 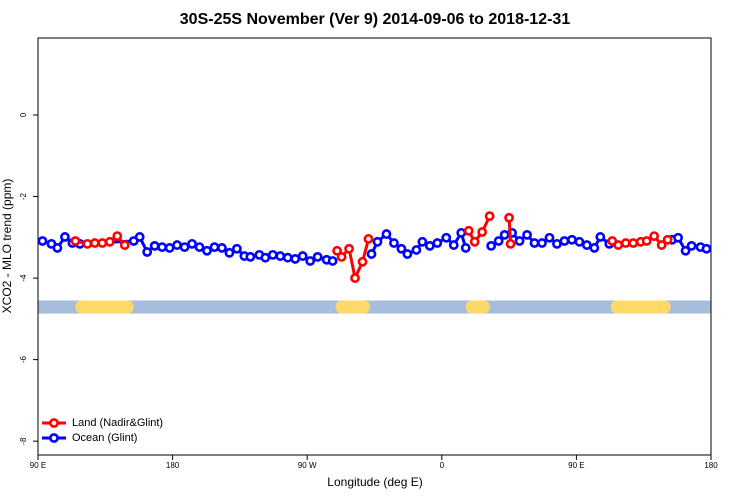 What do you see at coordinates (104, 438) in the screenshot?
I see `legend-label: Ocean (Glint)` at bounding box center [104, 438].